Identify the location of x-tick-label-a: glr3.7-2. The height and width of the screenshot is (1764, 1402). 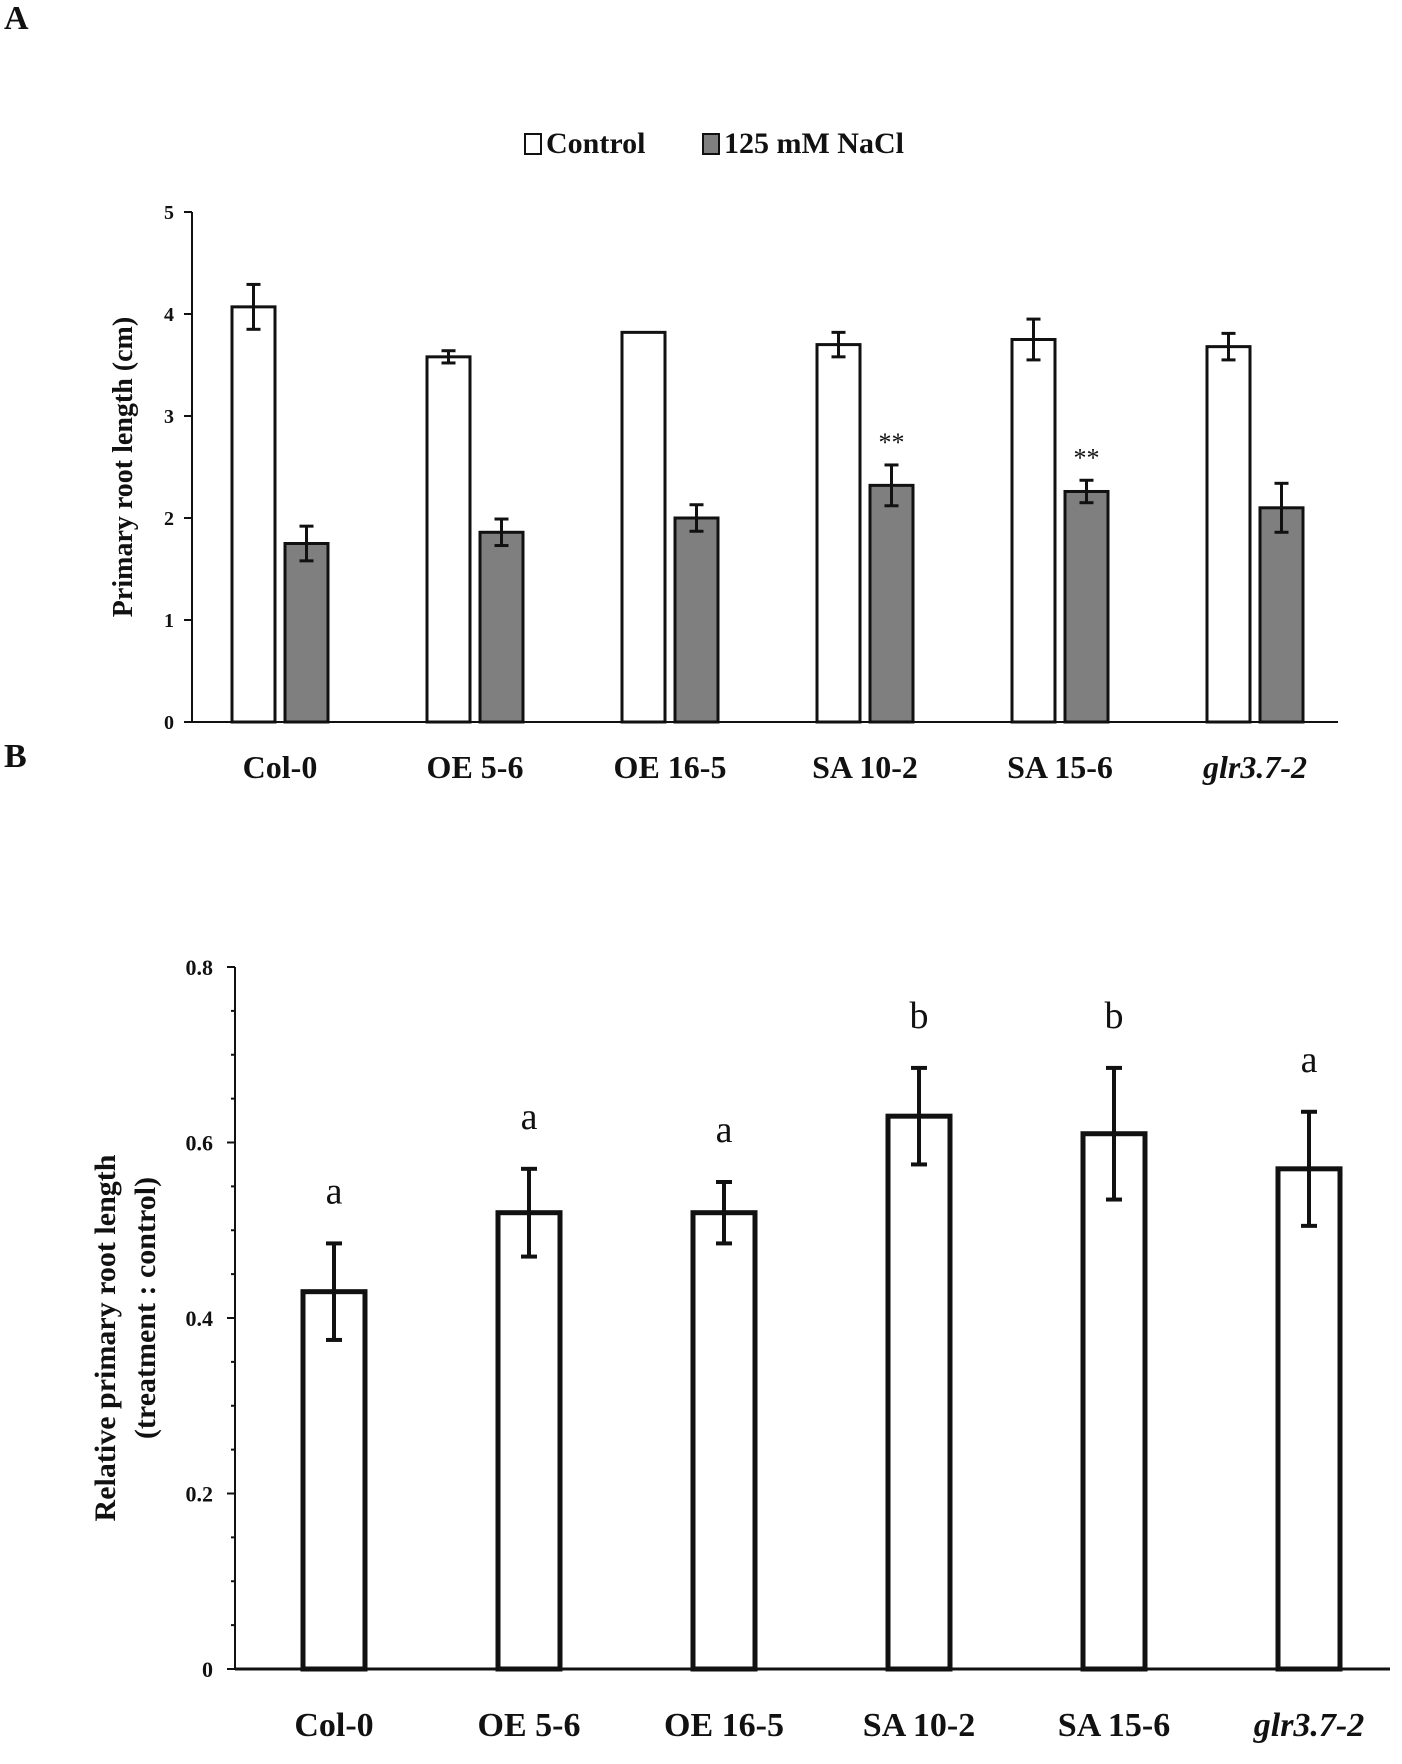
(1254, 767).